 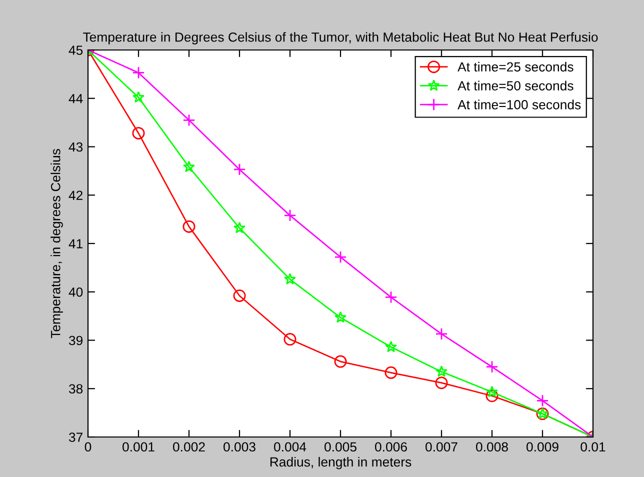 I want to click on y-axis-title: Temperature, in degrees Celsius, so click(x=56, y=243).